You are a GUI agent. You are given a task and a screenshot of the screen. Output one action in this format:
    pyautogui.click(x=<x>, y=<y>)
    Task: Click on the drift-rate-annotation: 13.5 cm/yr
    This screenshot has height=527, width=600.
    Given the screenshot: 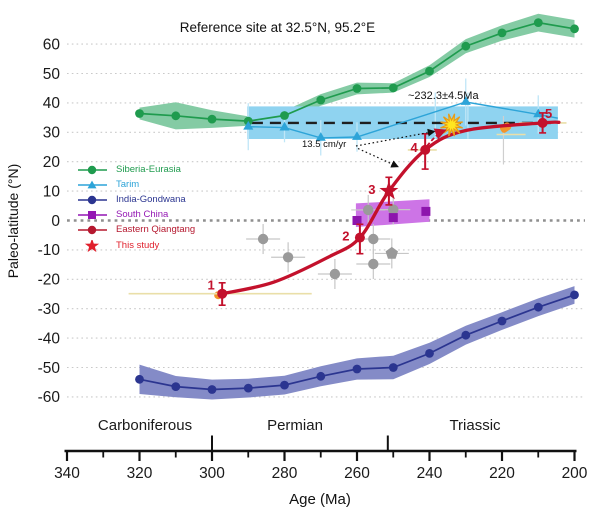 What is the action you would take?
    pyautogui.click(x=324, y=144)
    